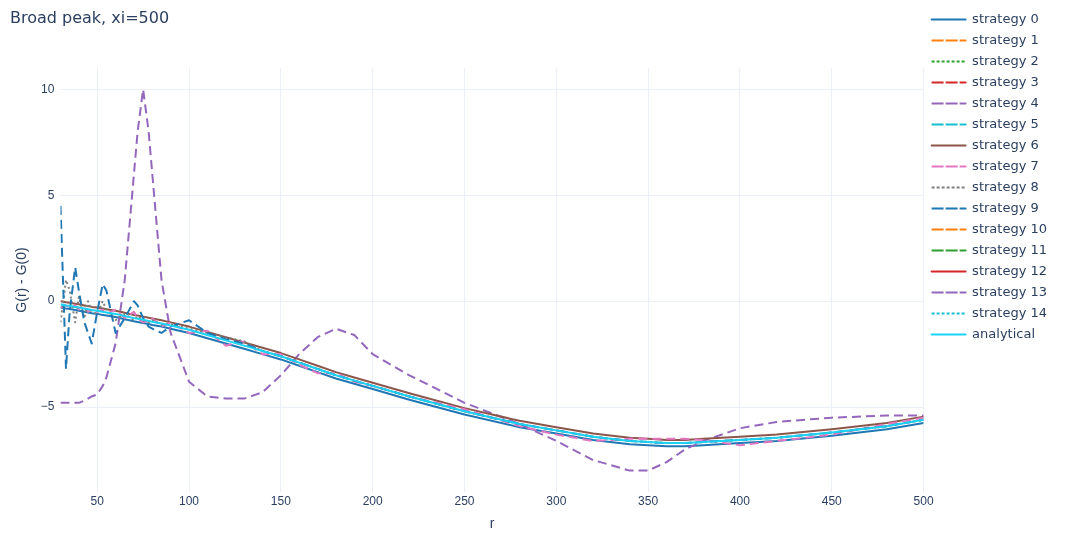  I want to click on x-tick-label: 250, so click(464, 501).